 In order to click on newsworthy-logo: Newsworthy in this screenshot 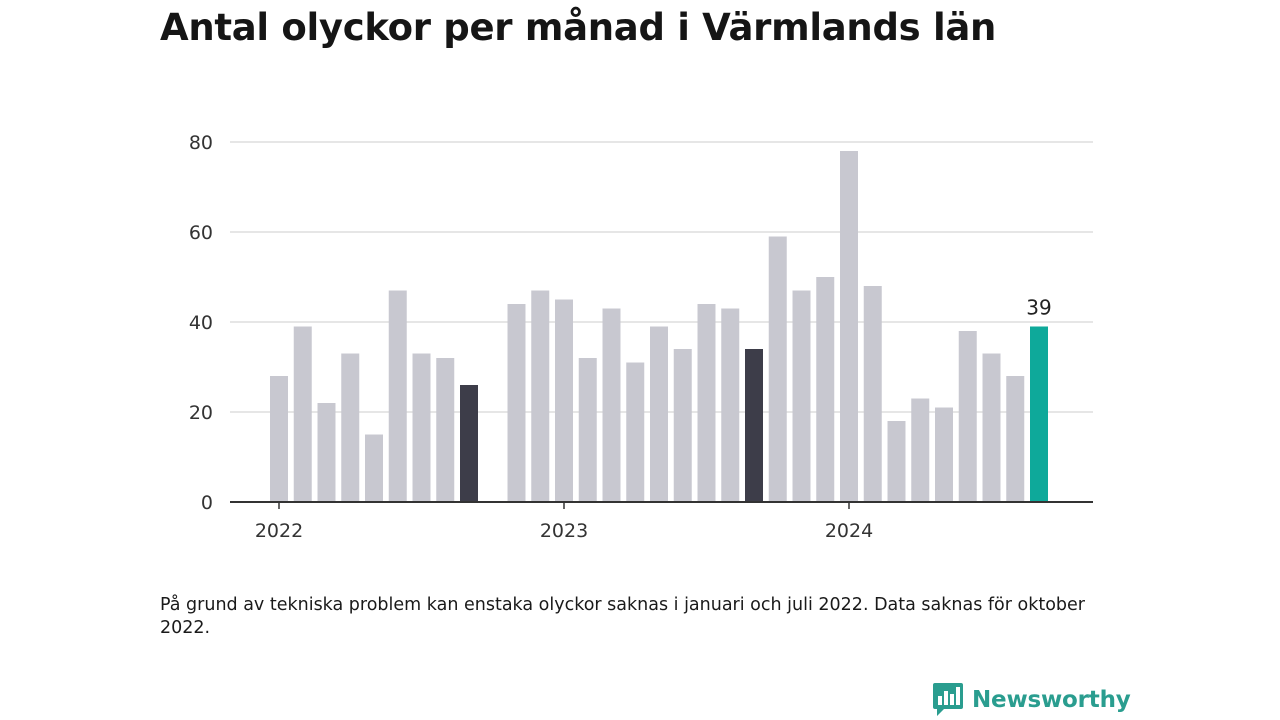, I will do `click(1031, 700)`.